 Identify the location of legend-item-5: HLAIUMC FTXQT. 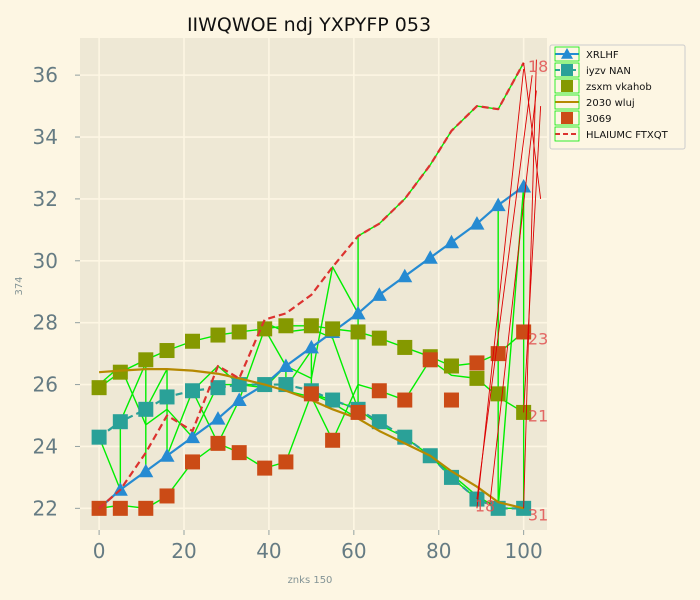
(611, 134).